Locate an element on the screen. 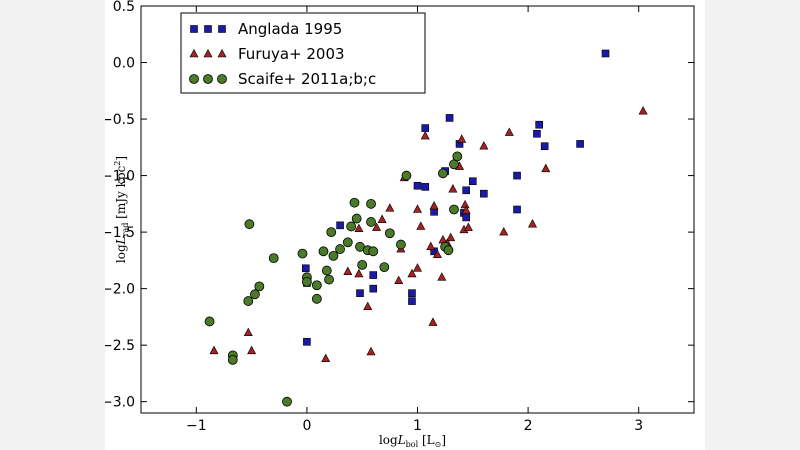  x-tick-label: 0 is located at coordinates (306, 426).